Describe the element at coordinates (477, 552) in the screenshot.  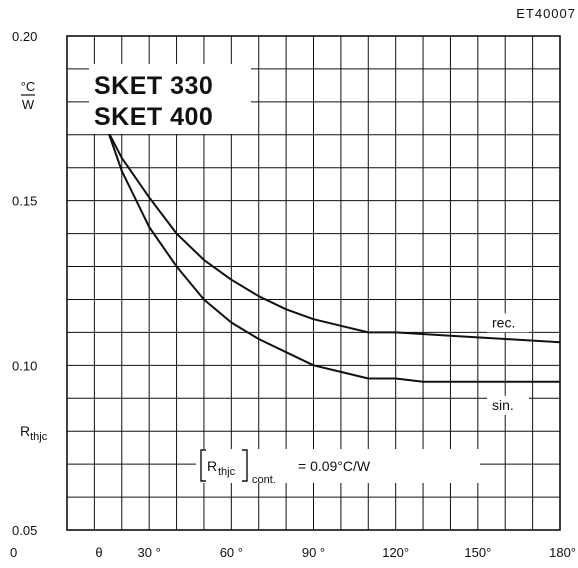
I see `x-tick-label: 150°` at that location.